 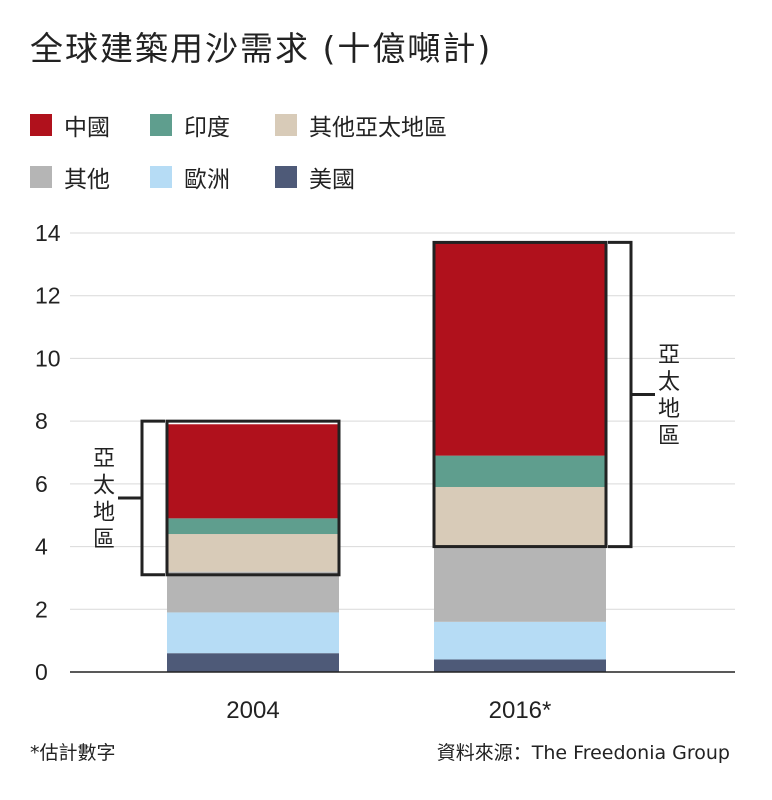 I want to click on y-tick-label: 2, so click(x=41, y=609).